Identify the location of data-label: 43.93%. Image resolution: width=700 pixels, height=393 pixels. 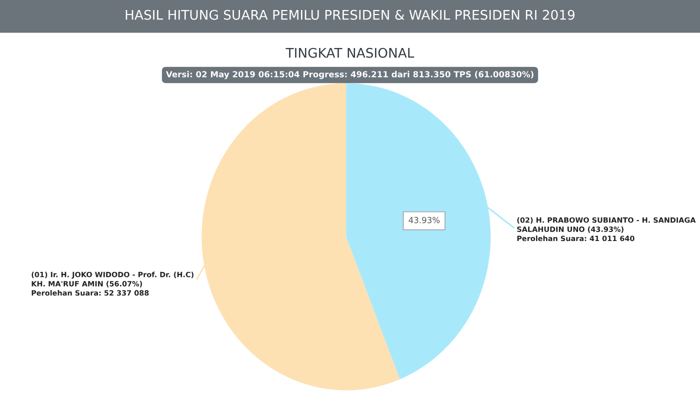
(424, 220).